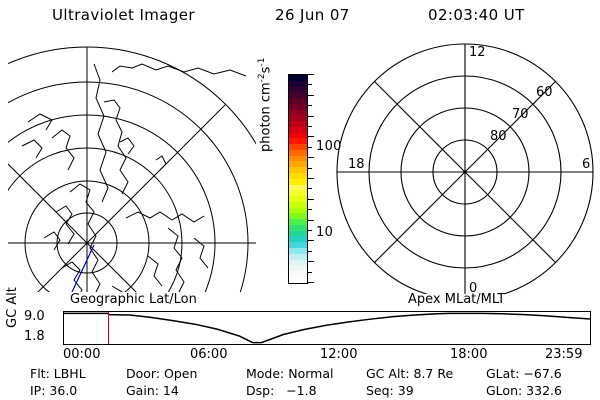 This screenshot has height=400, width=600. I want to click on observation-time: 02:03:40 UT, so click(476, 15).